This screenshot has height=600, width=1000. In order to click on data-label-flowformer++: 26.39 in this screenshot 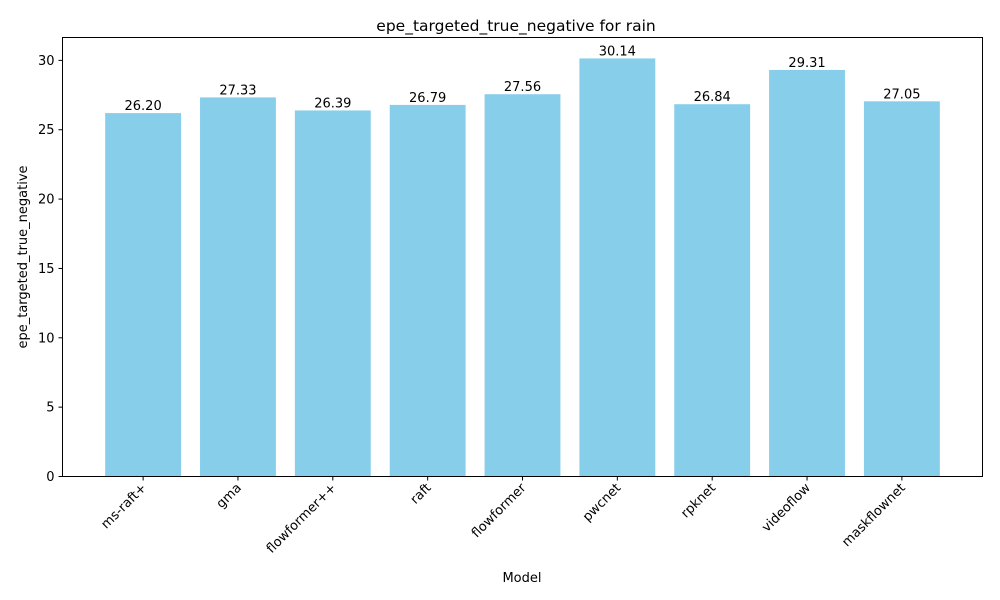, I will do `click(332, 103)`.